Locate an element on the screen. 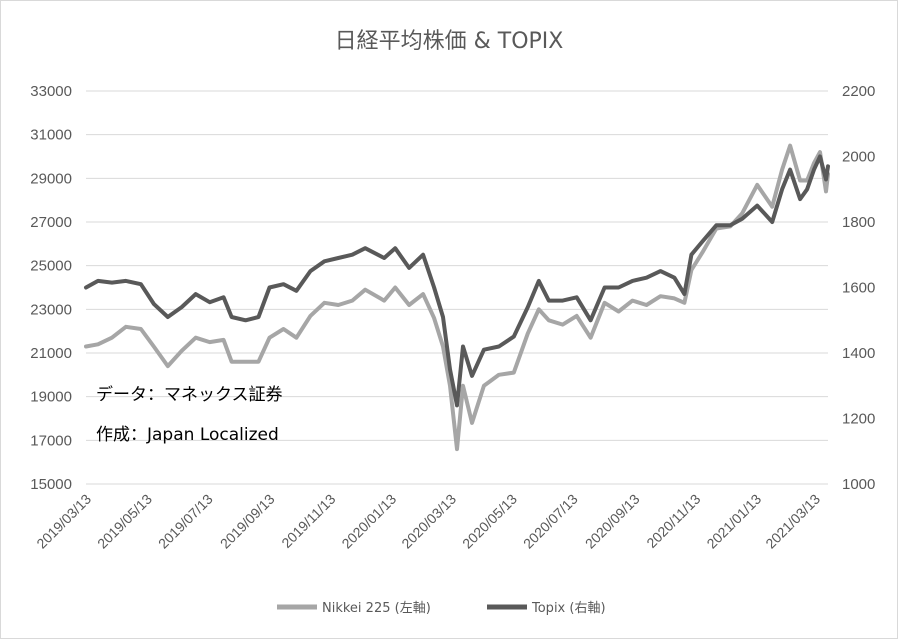  legend-label-nikkei: Nikkei 225 (左軸) is located at coordinates (376, 608).